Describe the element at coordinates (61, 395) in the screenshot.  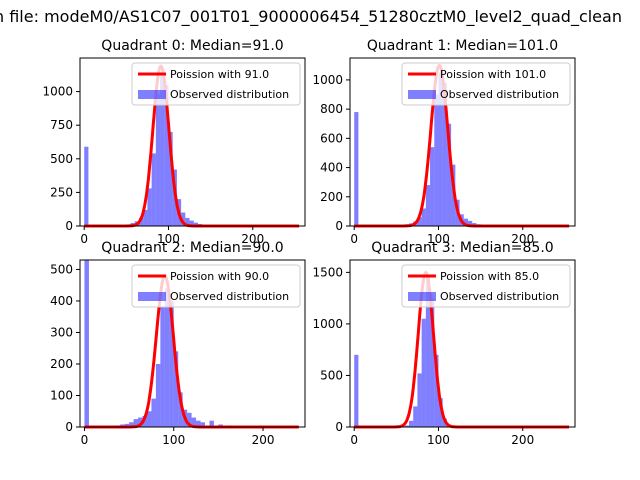
I see `y-tick-label: 100` at that location.